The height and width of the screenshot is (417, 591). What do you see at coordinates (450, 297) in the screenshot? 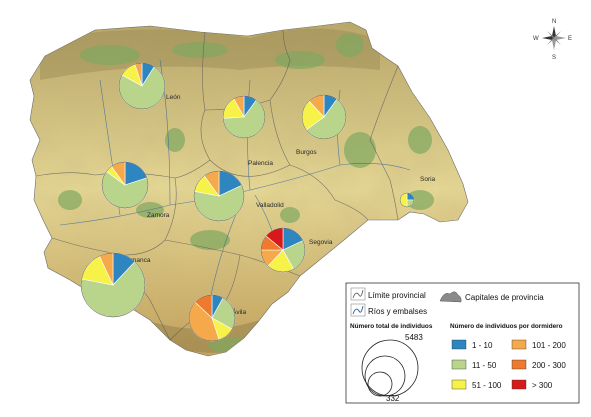
I see `legend-capital-icon` at bounding box center [450, 297].